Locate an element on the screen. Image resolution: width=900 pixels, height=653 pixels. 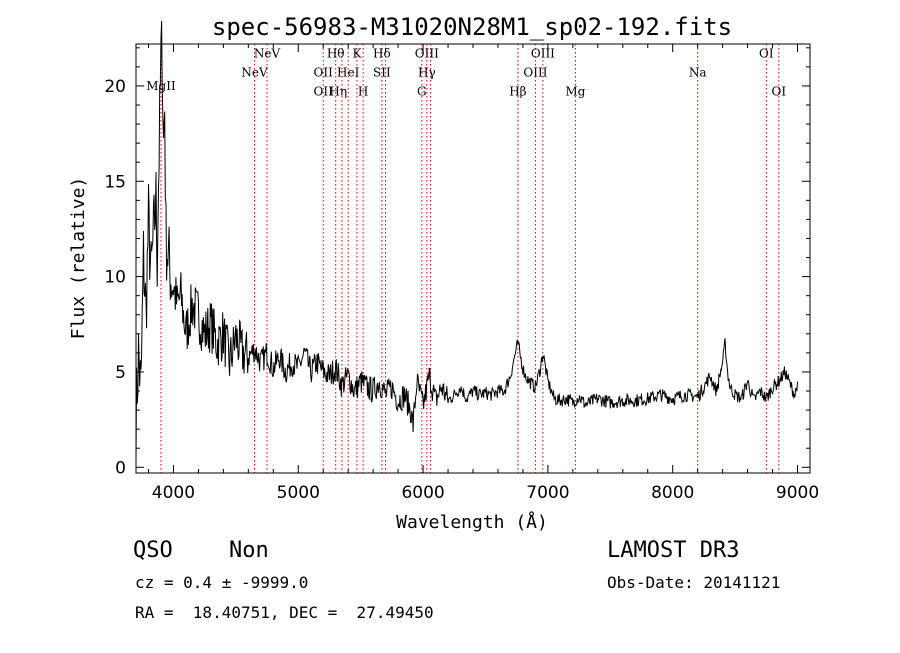
y-tick-label-20: 20 is located at coordinates (115, 87).